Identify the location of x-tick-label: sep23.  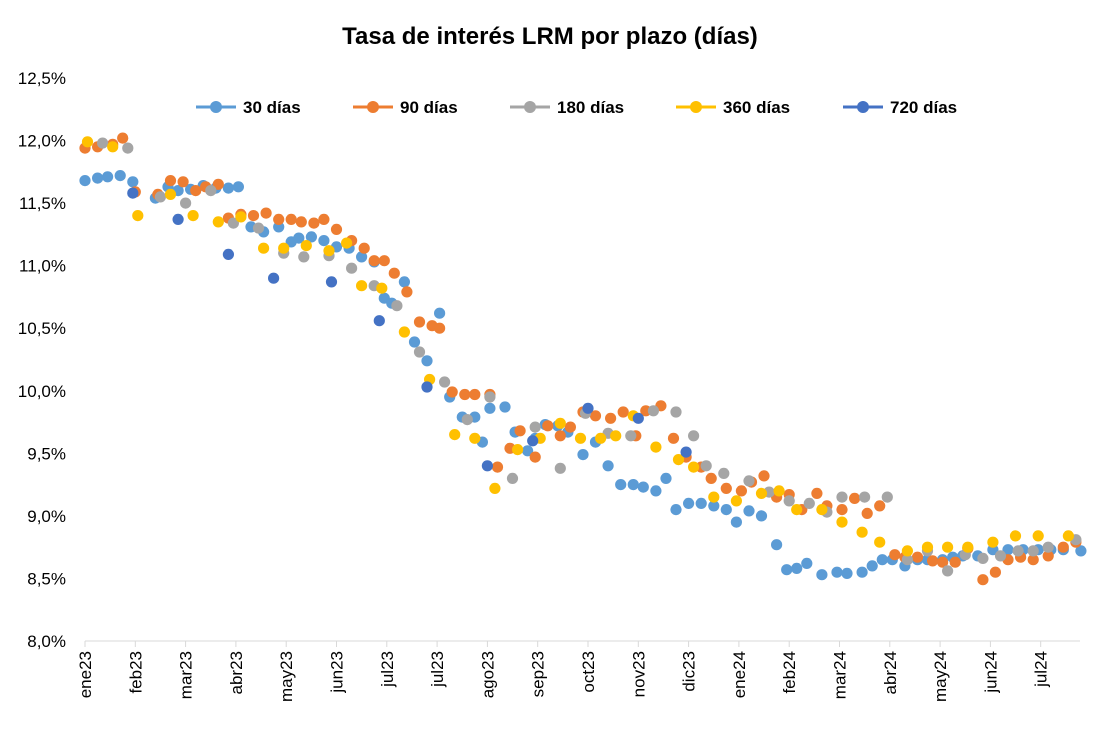
(538, 674).